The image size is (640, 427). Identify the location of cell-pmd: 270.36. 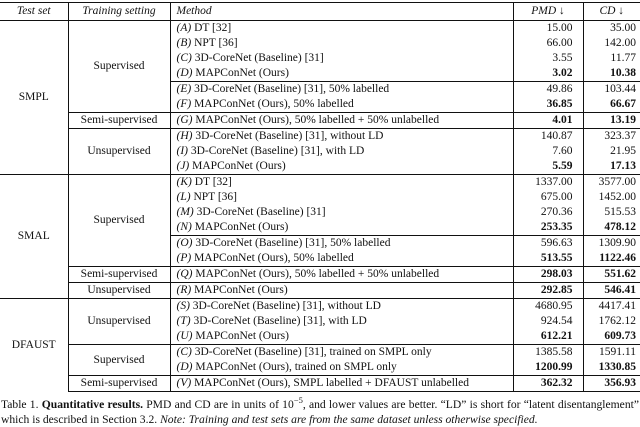
(547, 212).